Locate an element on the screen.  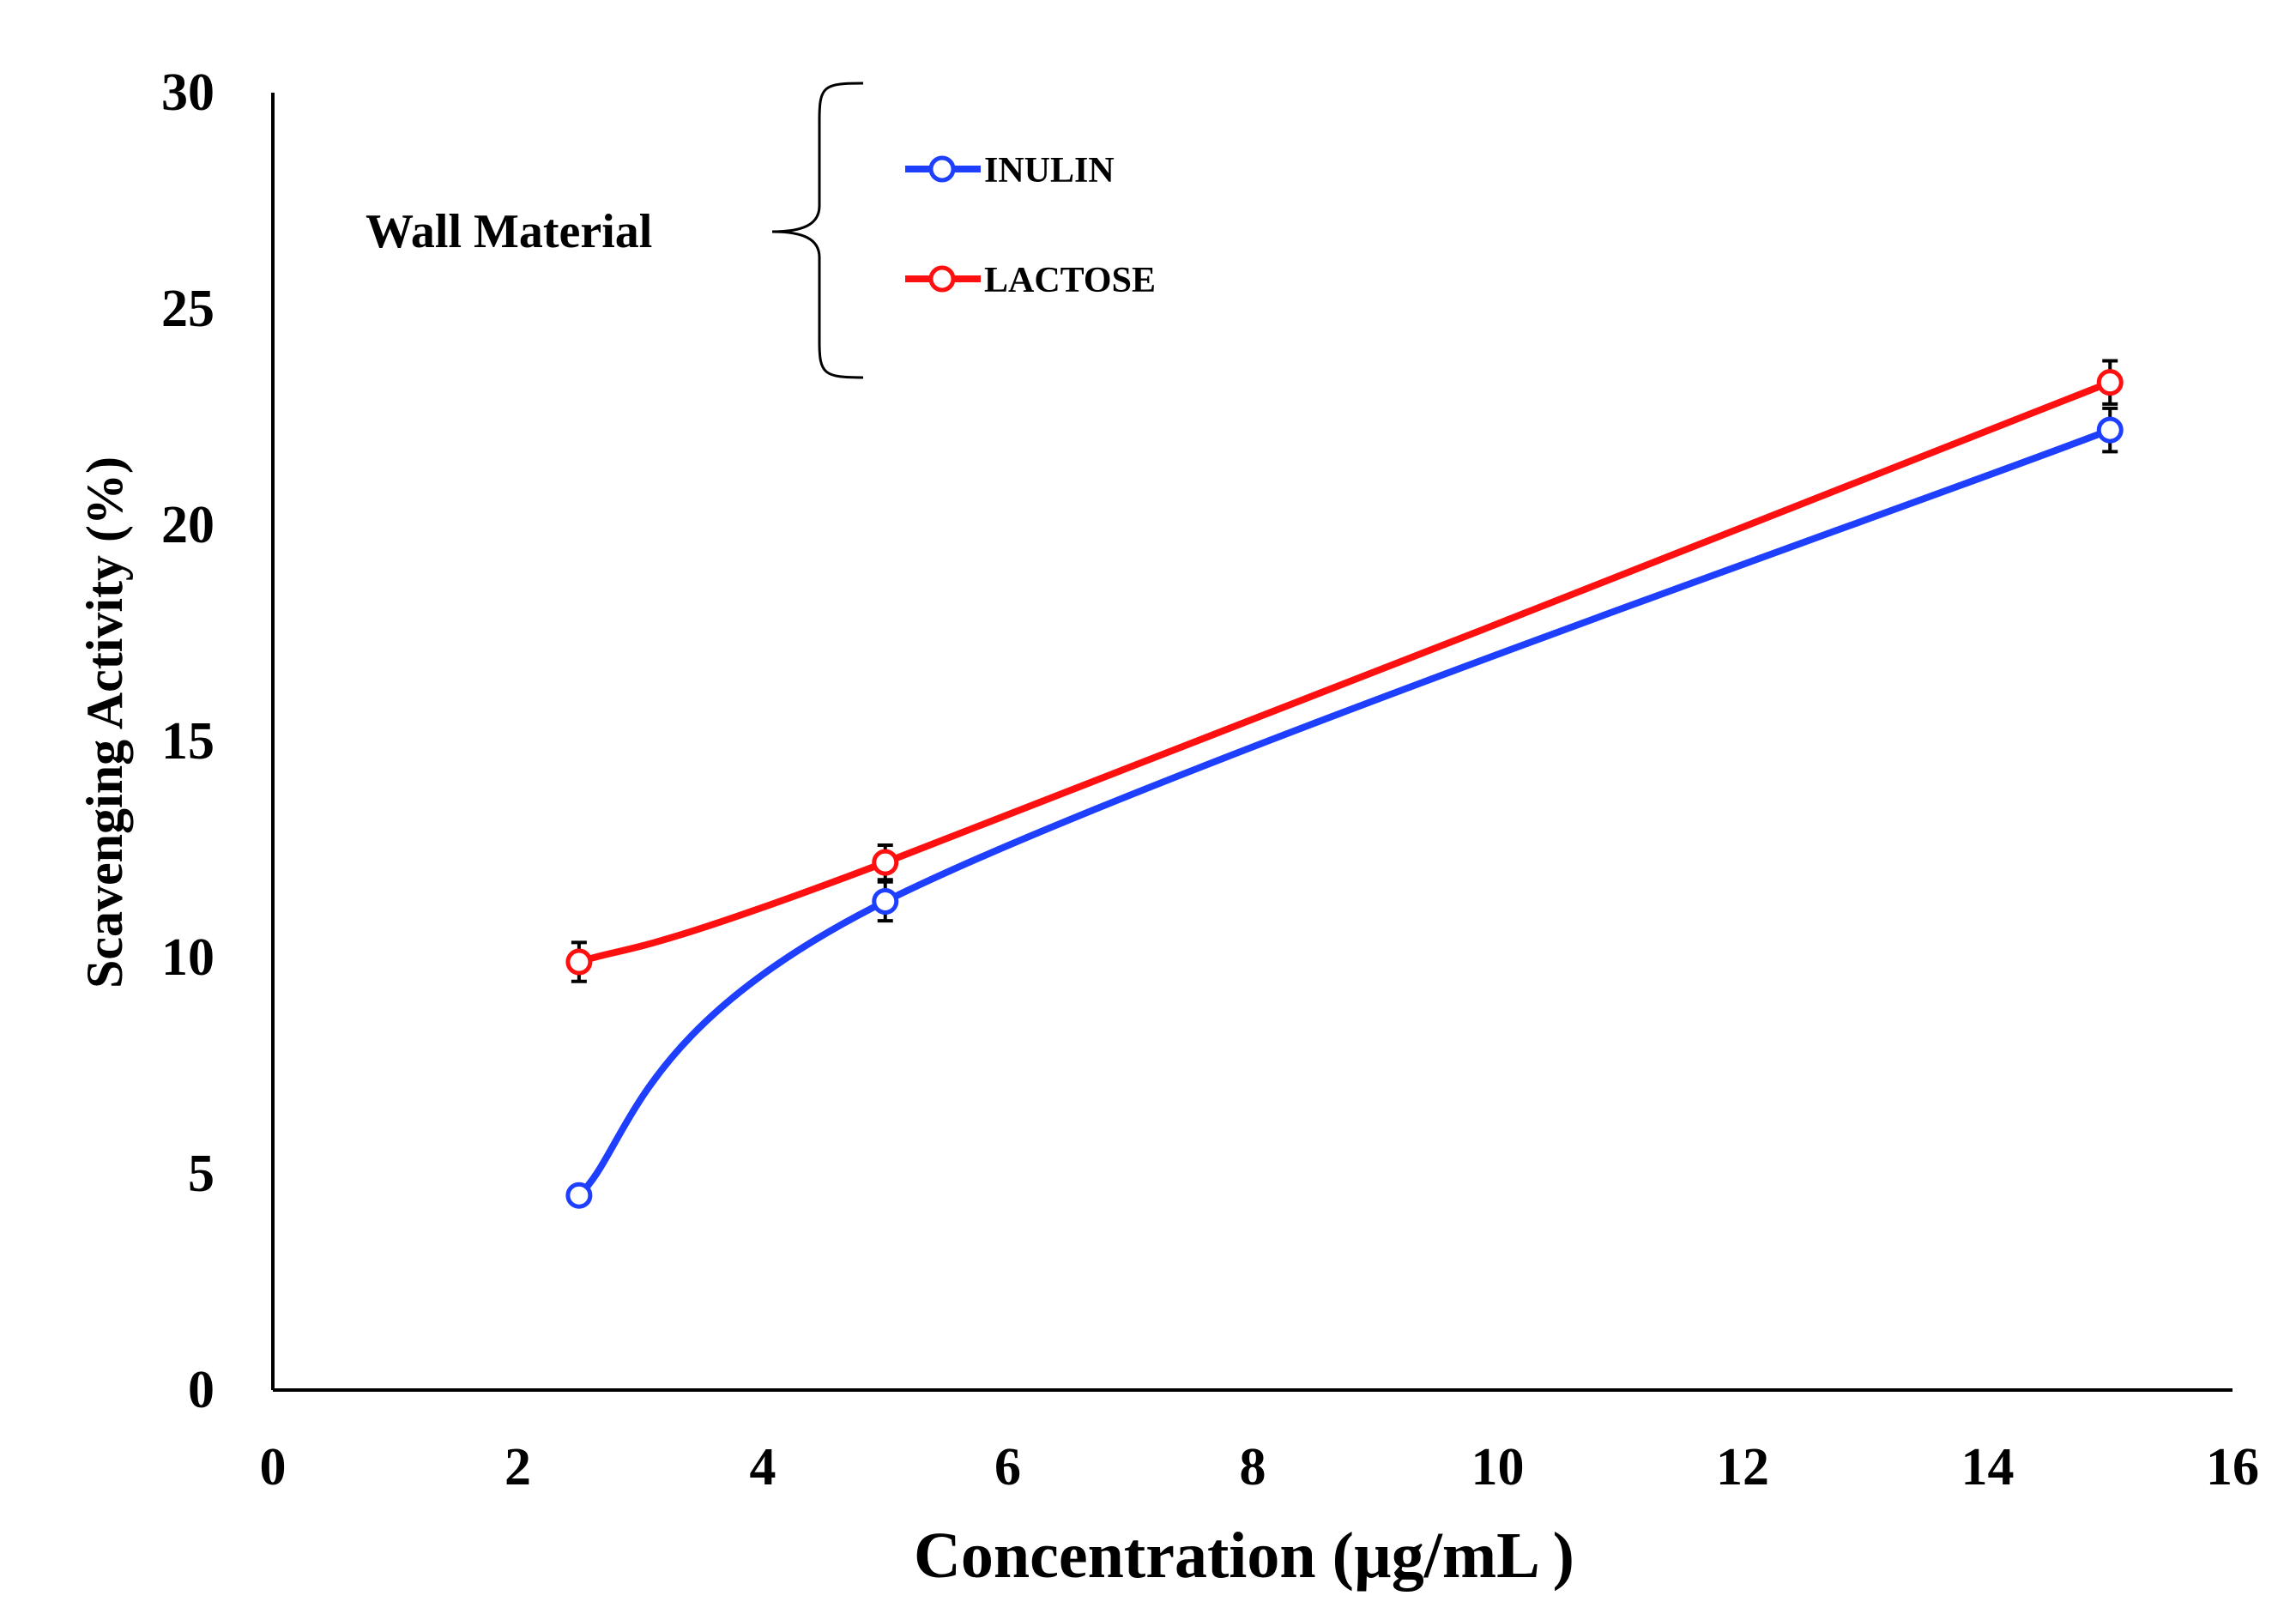
x-tick-label: 10 is located at coordinates (1498, 1467).